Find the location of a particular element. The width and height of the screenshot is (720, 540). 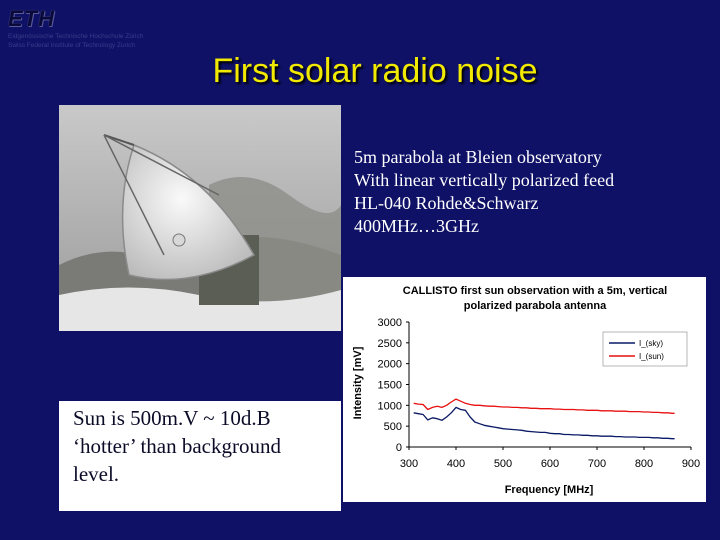

x-tick-label: 900 is located at coordinates (691, 464).